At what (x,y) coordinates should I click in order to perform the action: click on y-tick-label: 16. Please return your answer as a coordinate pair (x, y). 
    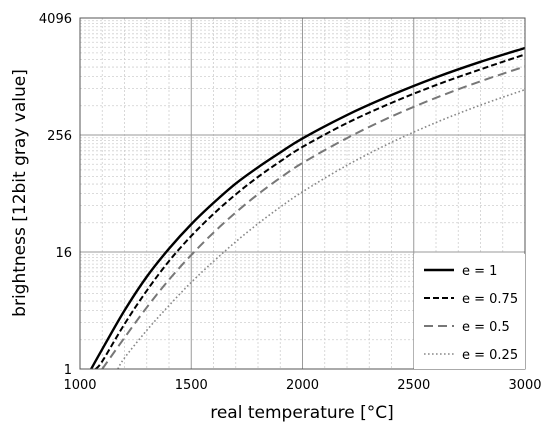
    Looking at the image, I should click on (63, 253).